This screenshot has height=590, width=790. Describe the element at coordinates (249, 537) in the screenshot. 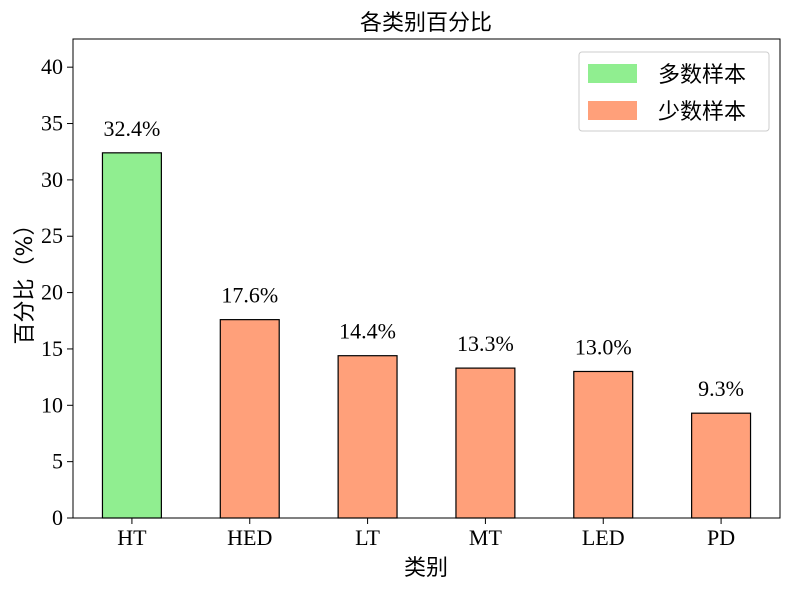

I see `x-tick-label: HED` at that location.